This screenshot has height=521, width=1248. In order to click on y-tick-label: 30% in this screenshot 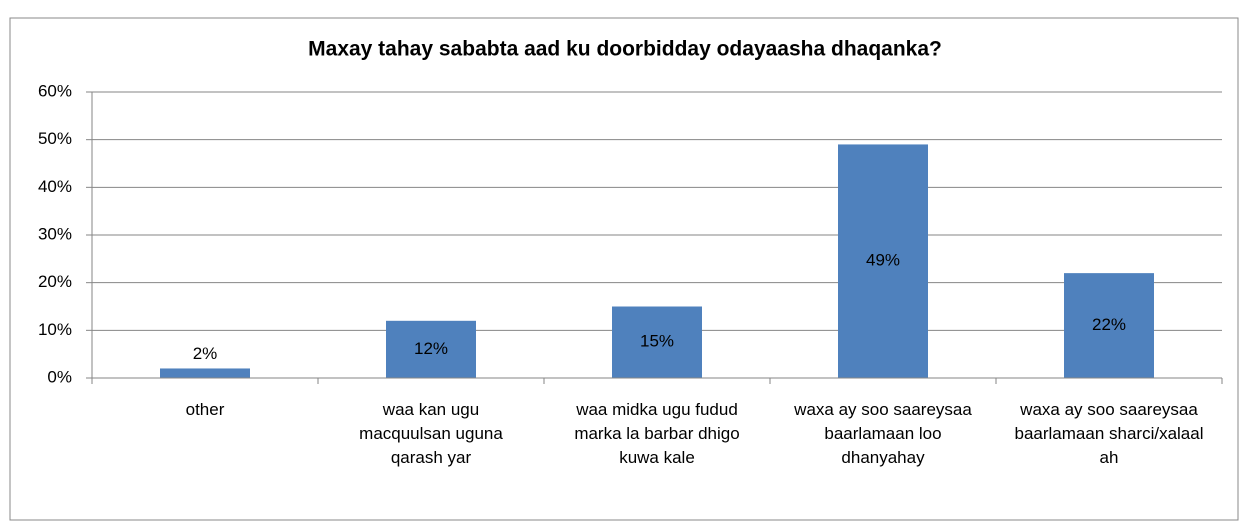, I will do `click(55, 233)`.